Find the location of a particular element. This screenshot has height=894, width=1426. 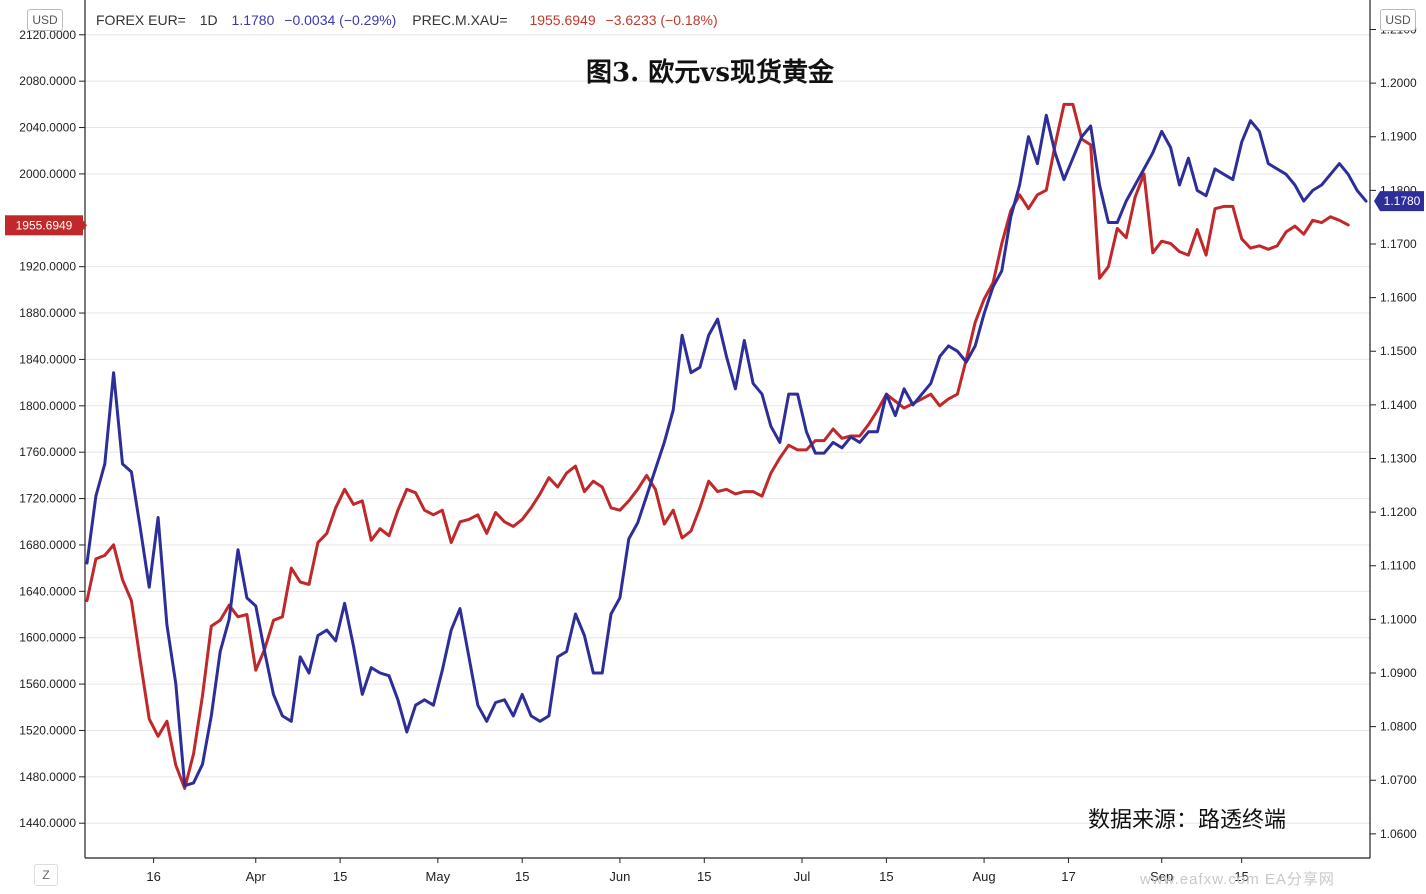

left-currency-badge: USD is located at coordinates (45, 20).